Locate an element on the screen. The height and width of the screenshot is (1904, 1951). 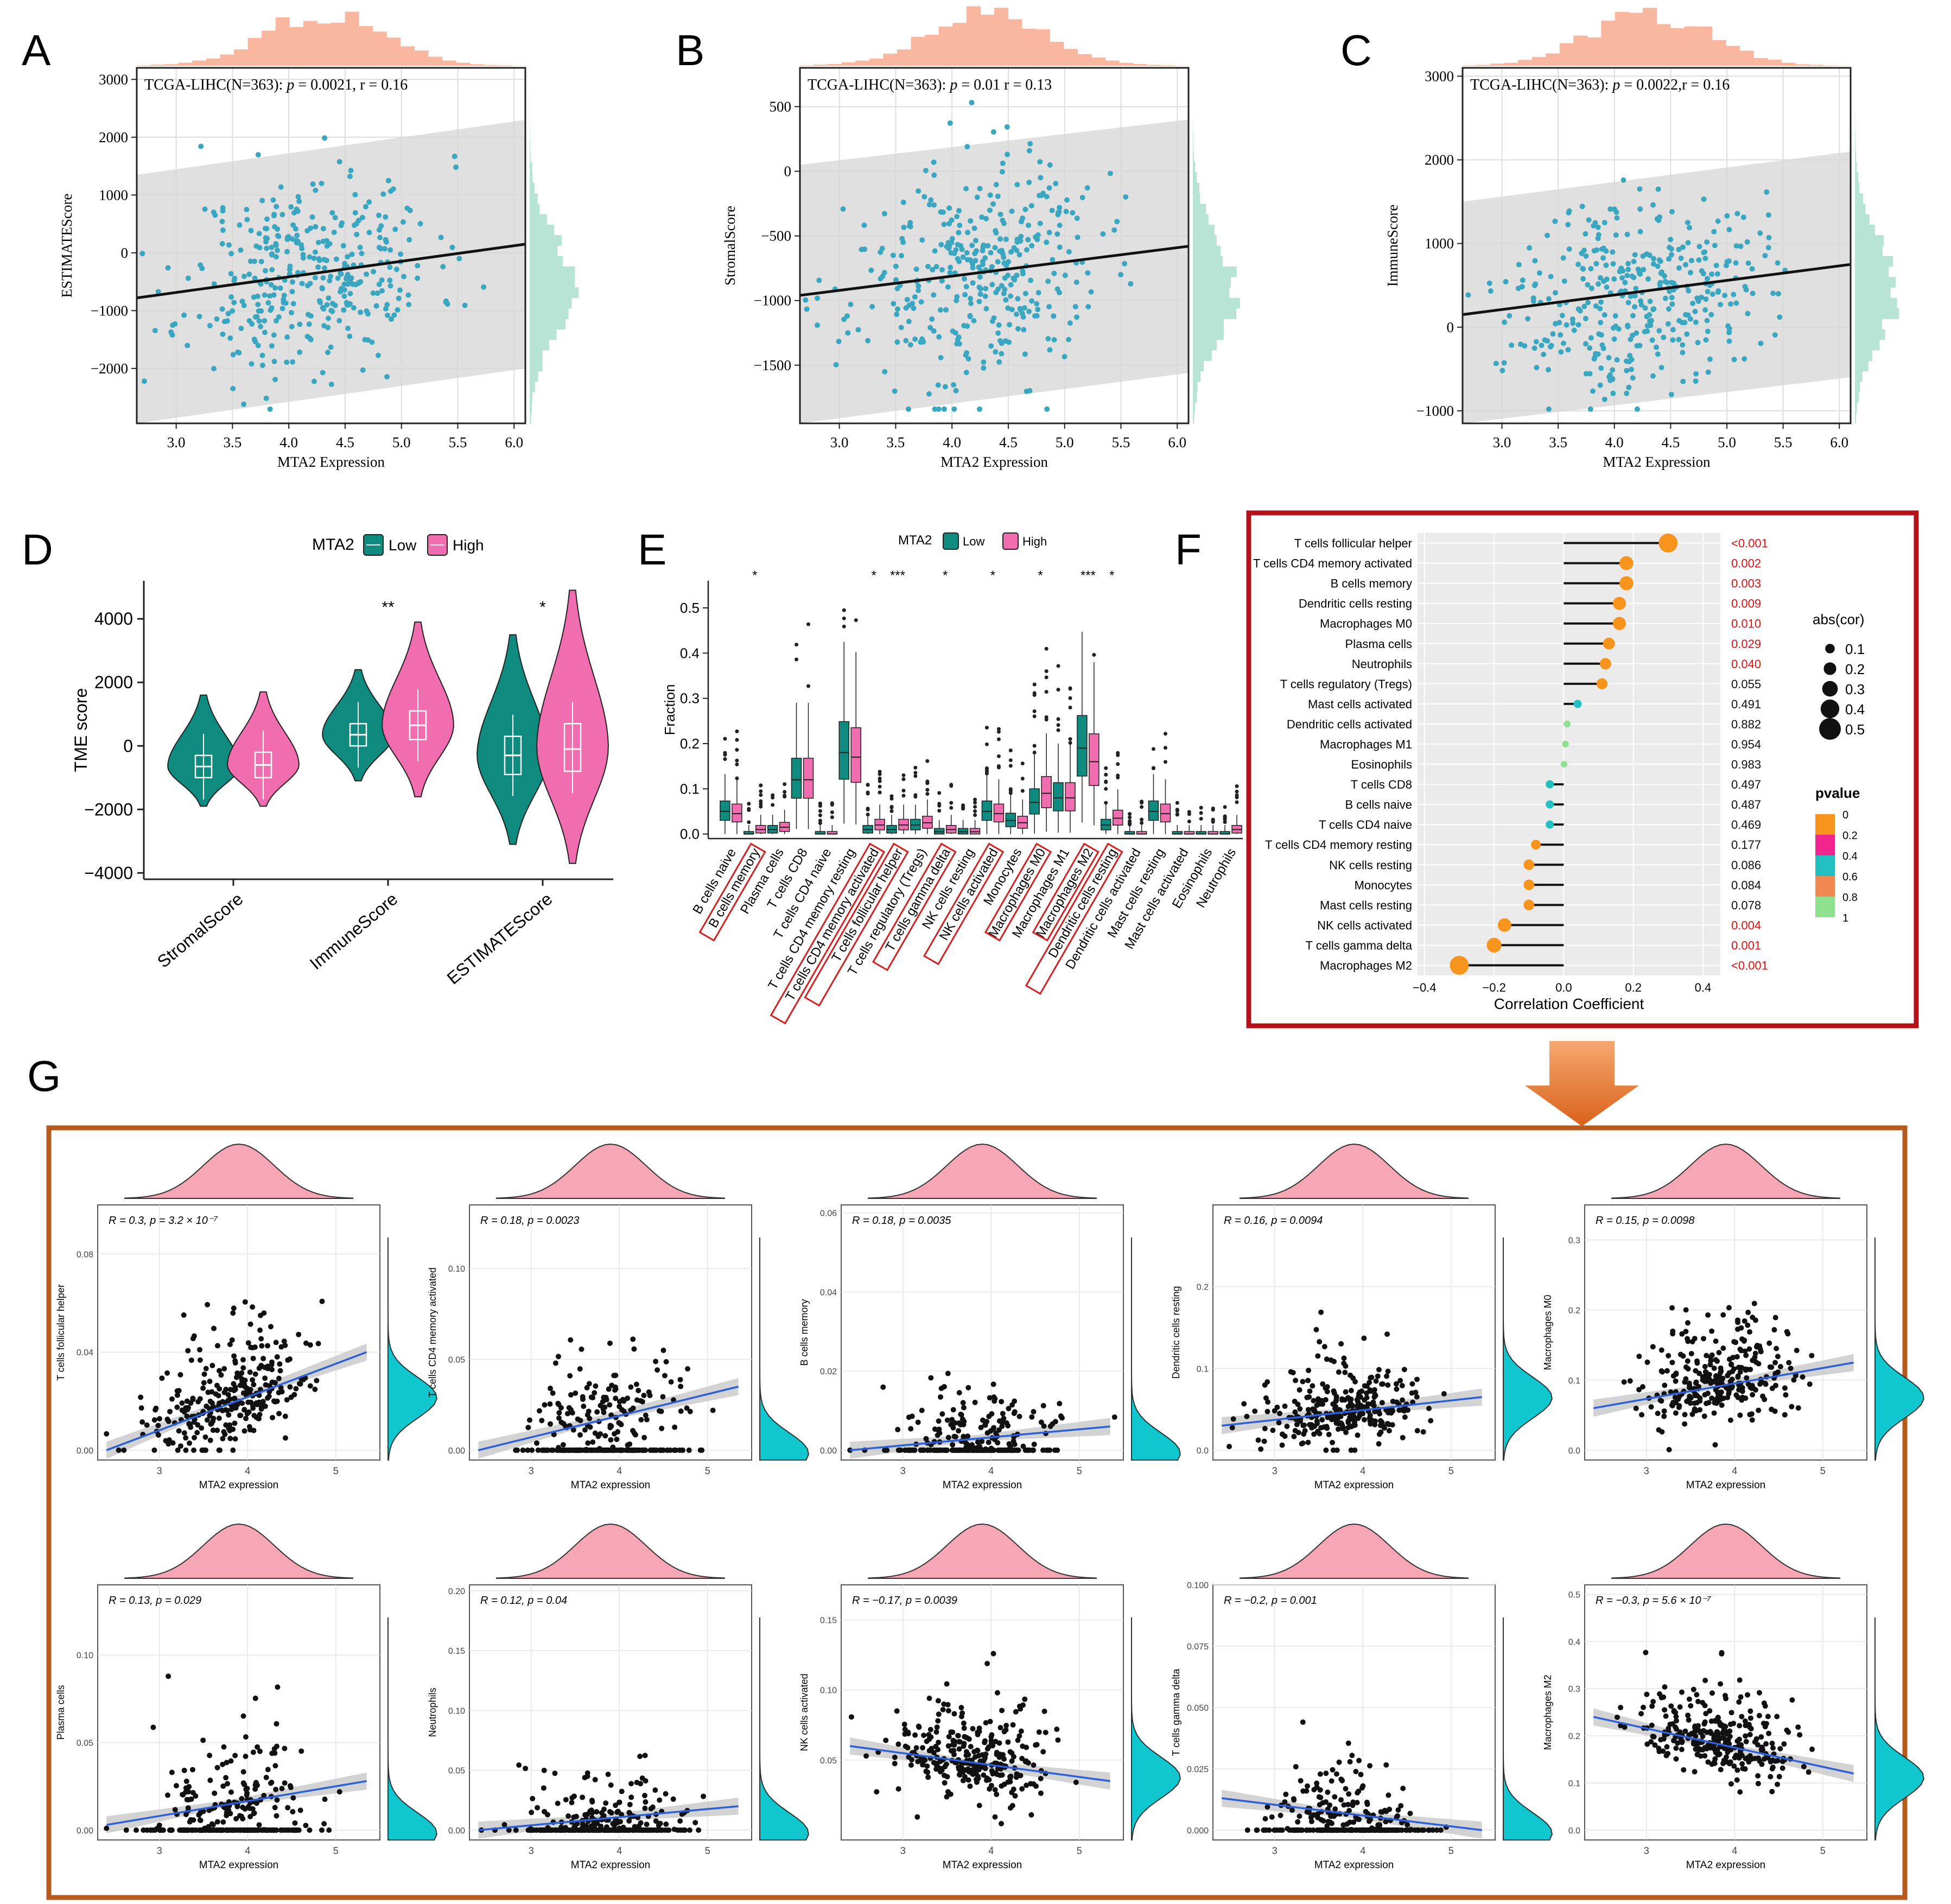
plot-area is located at coordinates (983, 1332).